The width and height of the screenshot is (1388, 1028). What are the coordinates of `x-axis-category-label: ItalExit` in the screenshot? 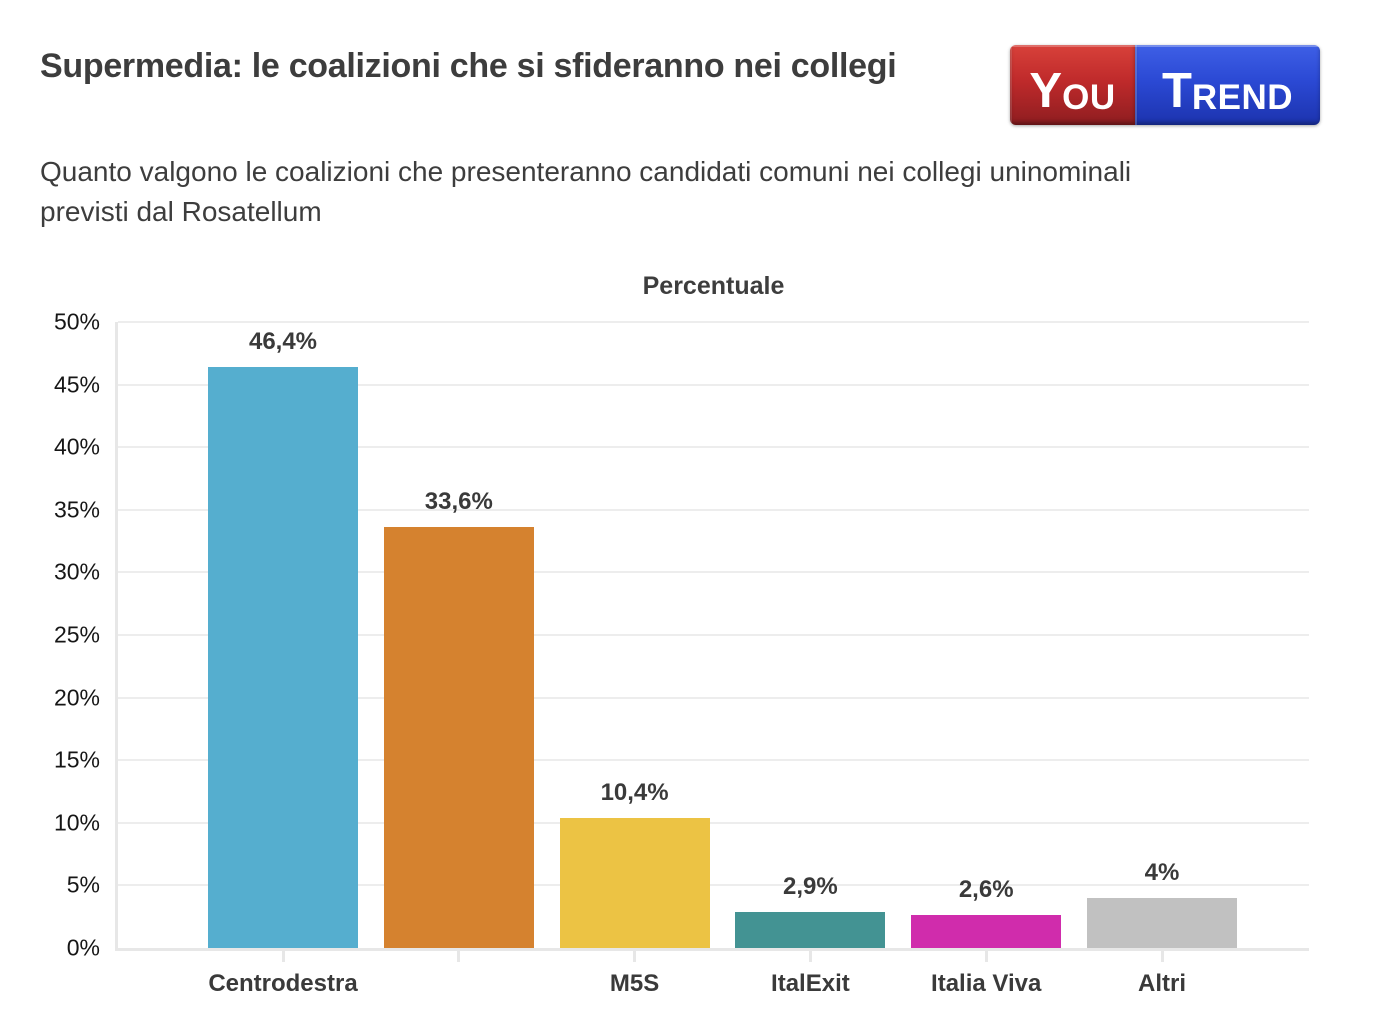 It's located at (810, 983).